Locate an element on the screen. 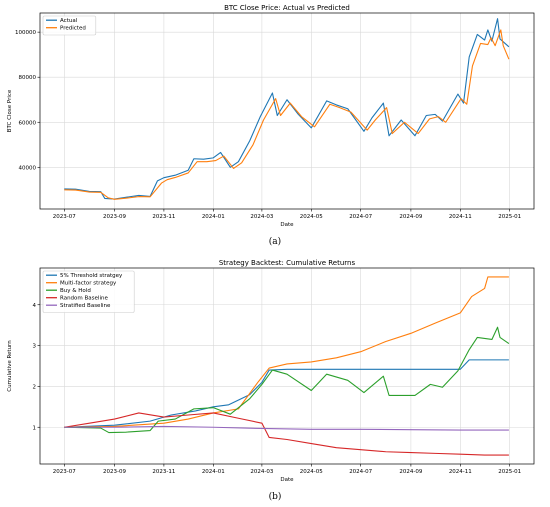 The image size is (550, 507). legend-entry: Multi-factor strategy is located at coordinates (88, 284).